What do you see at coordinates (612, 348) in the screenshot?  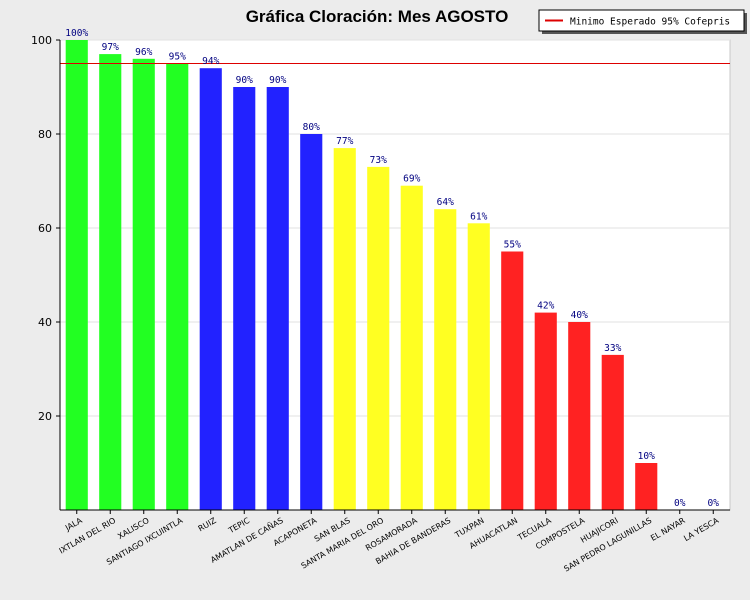 I see `bar-value-label: 33%` at bounding box center [612, 348].